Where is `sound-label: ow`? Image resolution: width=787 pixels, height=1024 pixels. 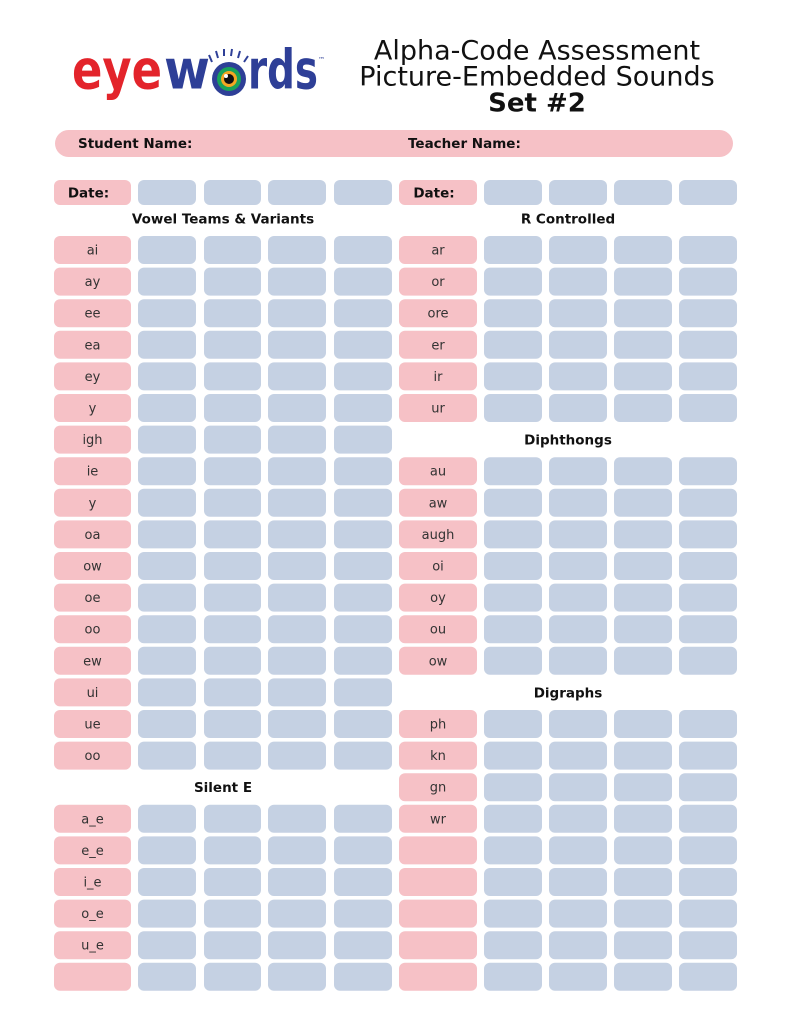 sound-label: ow is located at coordinates (92, 567).